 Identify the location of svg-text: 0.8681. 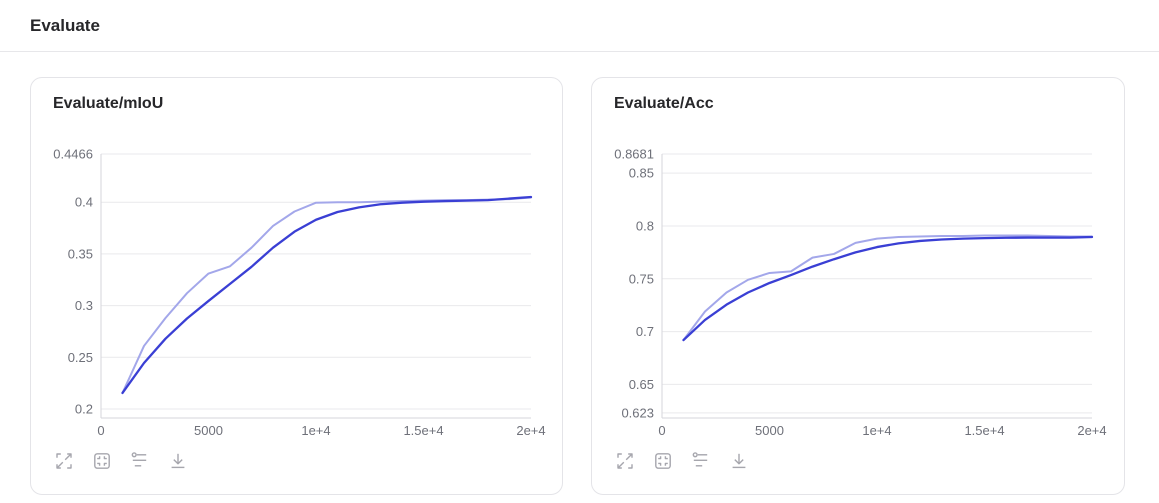
(634, 154).